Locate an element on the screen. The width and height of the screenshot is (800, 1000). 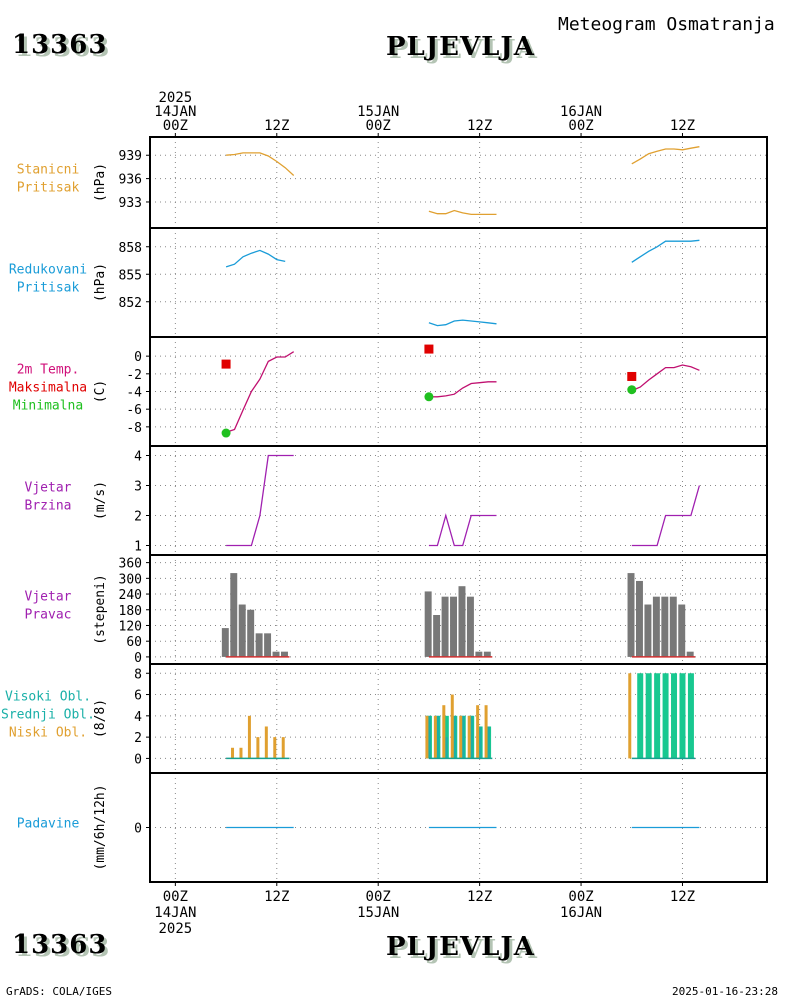
time-label-bottom: 15JAN is located at coordinates (378, 913).